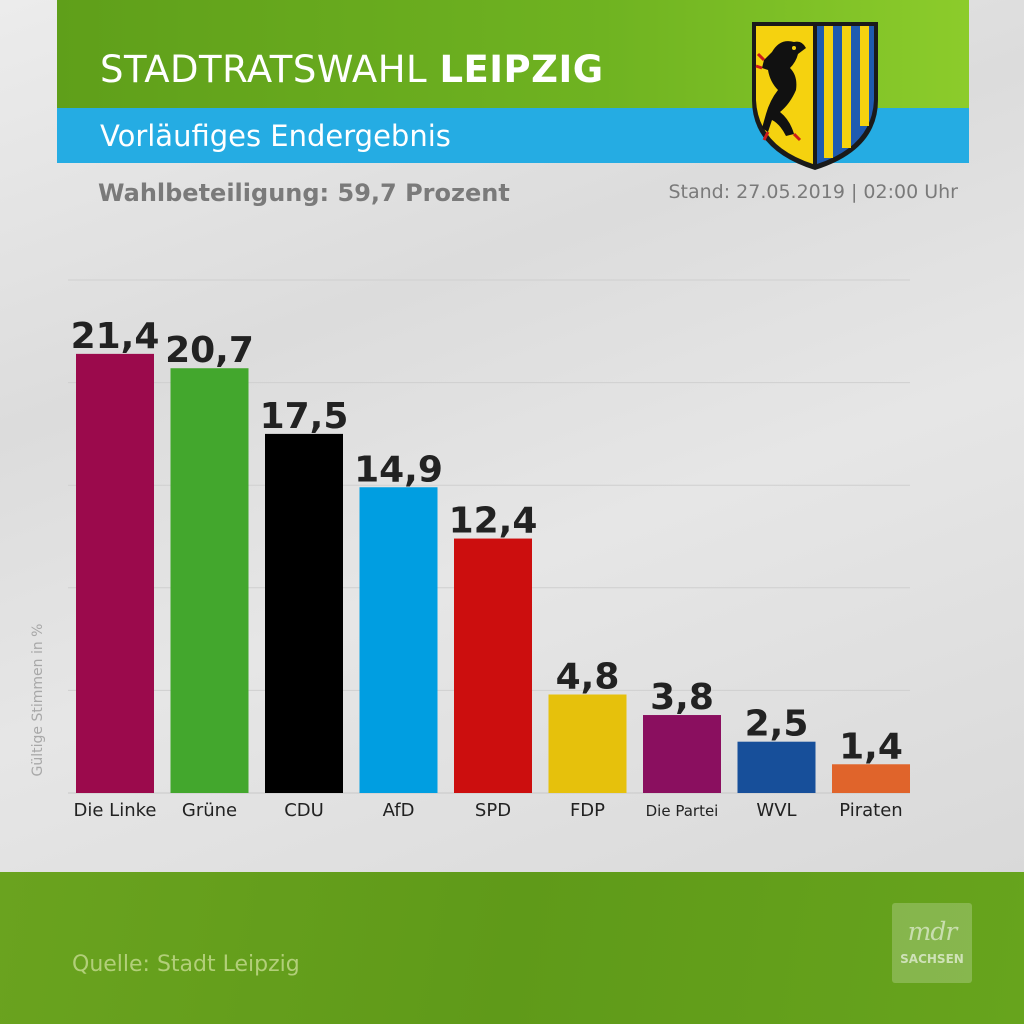  I want to click on value-label: 20,7, so click(209, 350).